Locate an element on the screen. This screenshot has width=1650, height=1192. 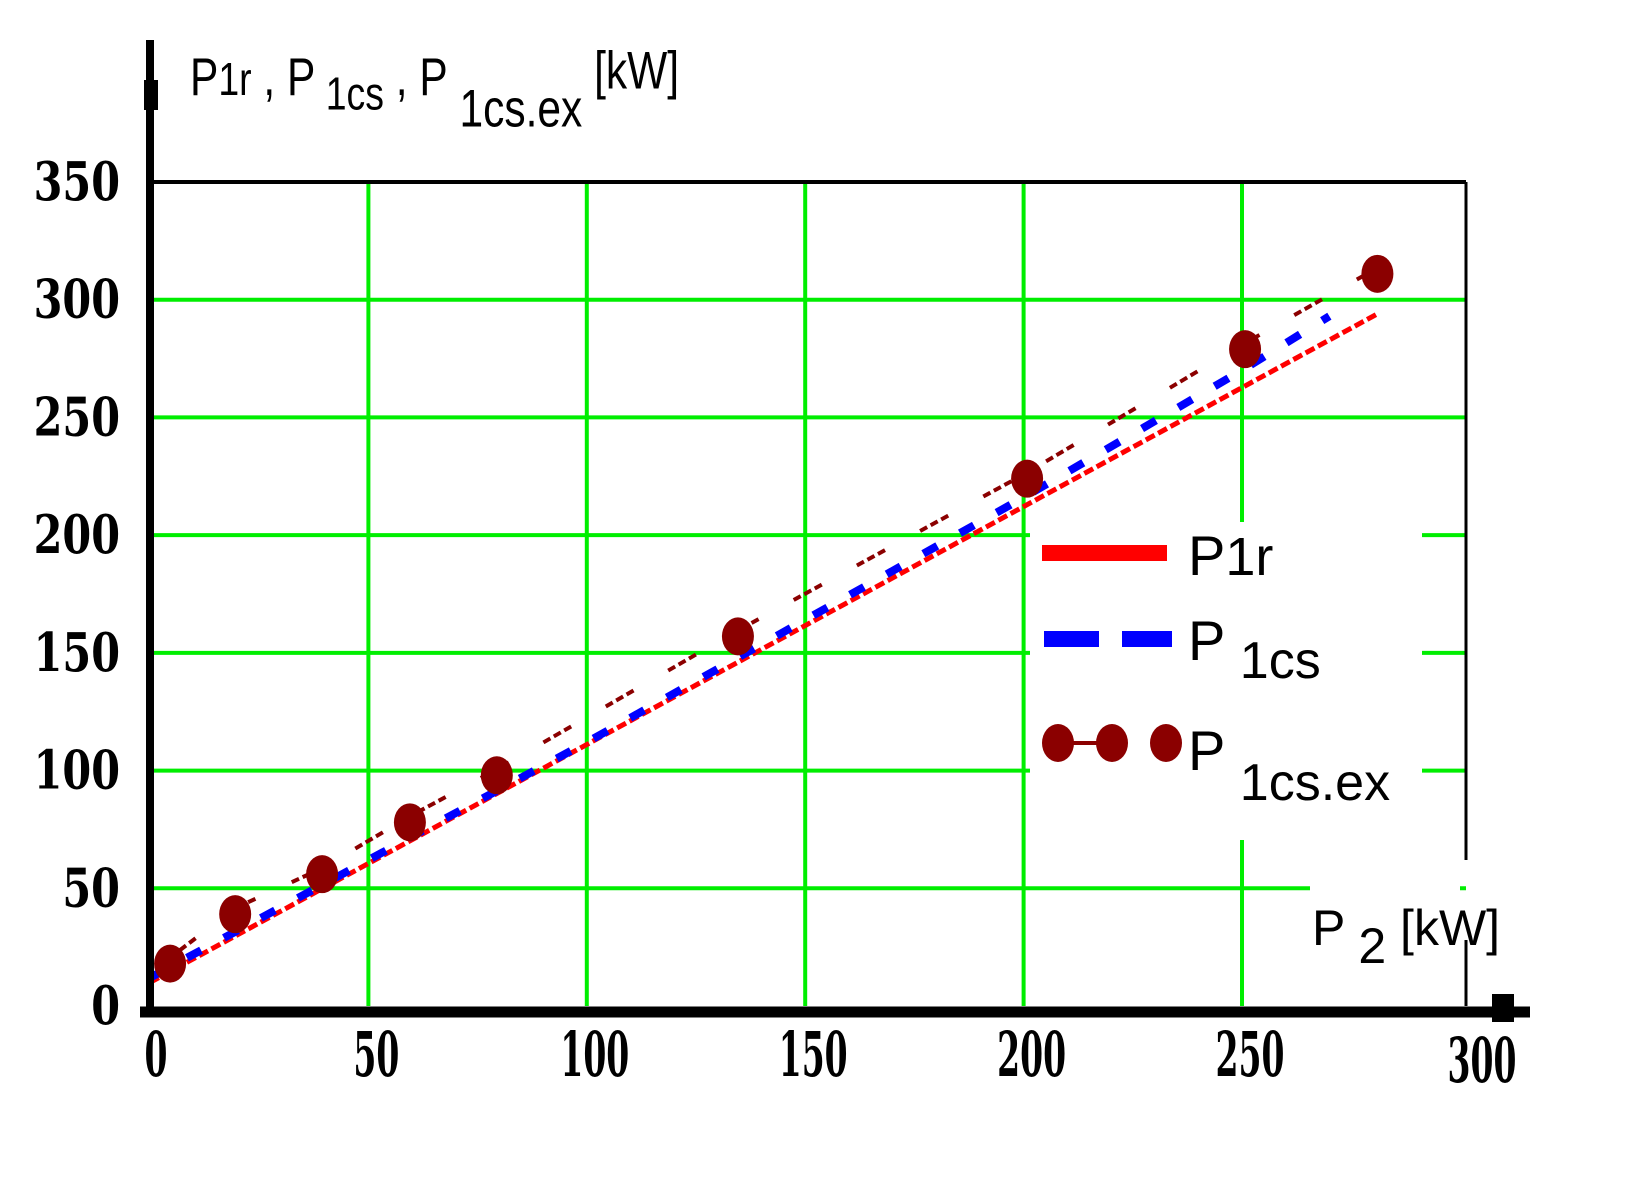
x-tick-label: 100 is located at coordinates (594, 1055).